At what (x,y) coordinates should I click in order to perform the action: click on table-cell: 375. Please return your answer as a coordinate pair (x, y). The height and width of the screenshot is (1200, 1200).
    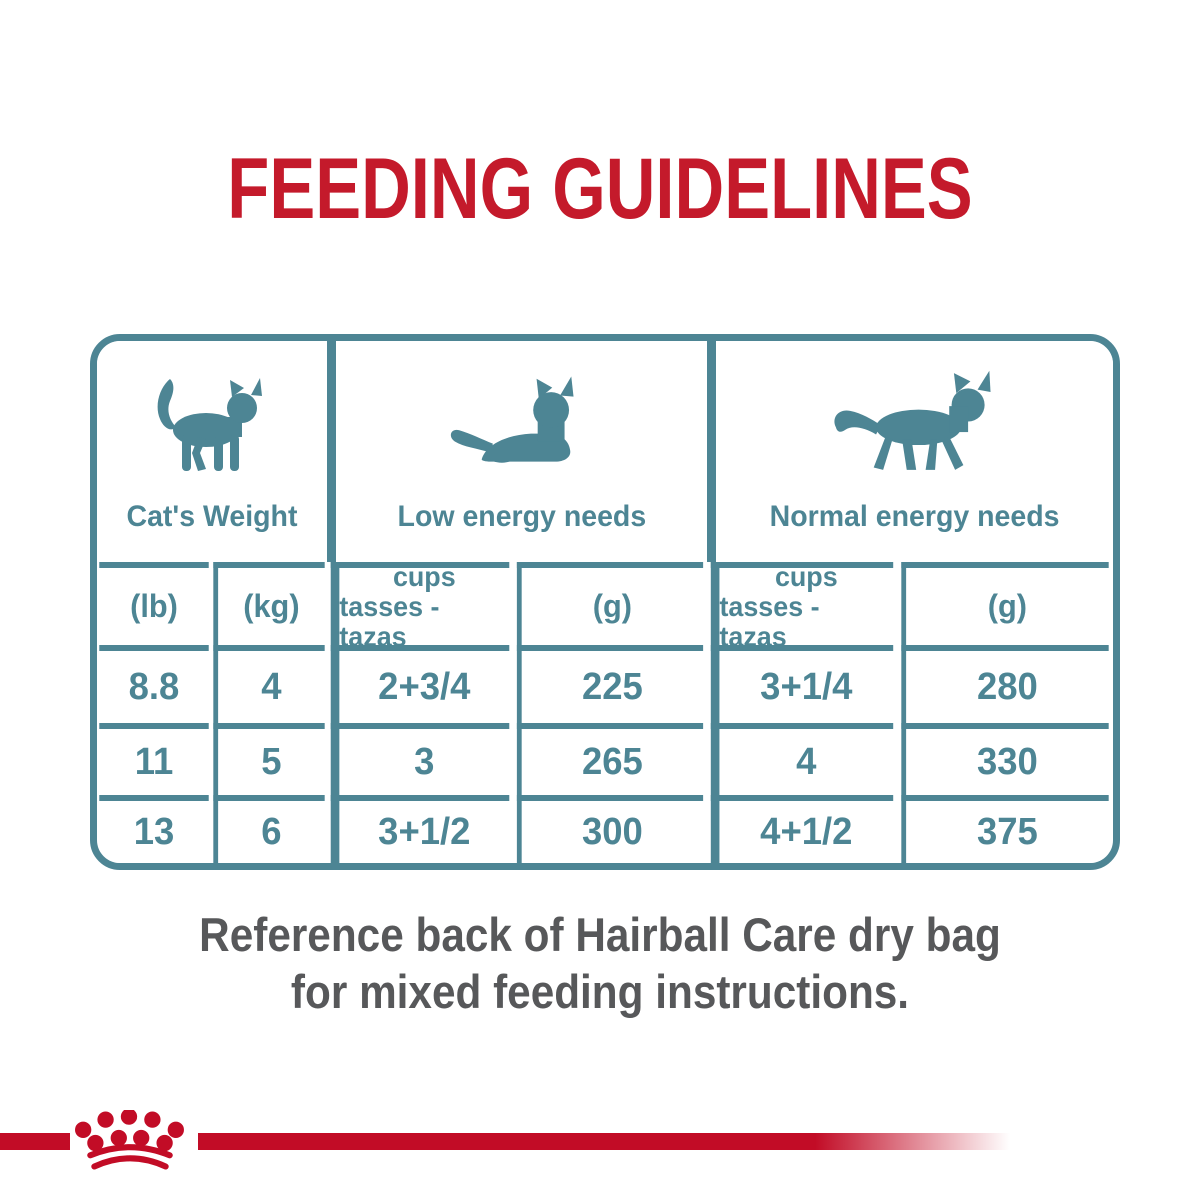
    Looking at the image, I should click on (1005, 829).